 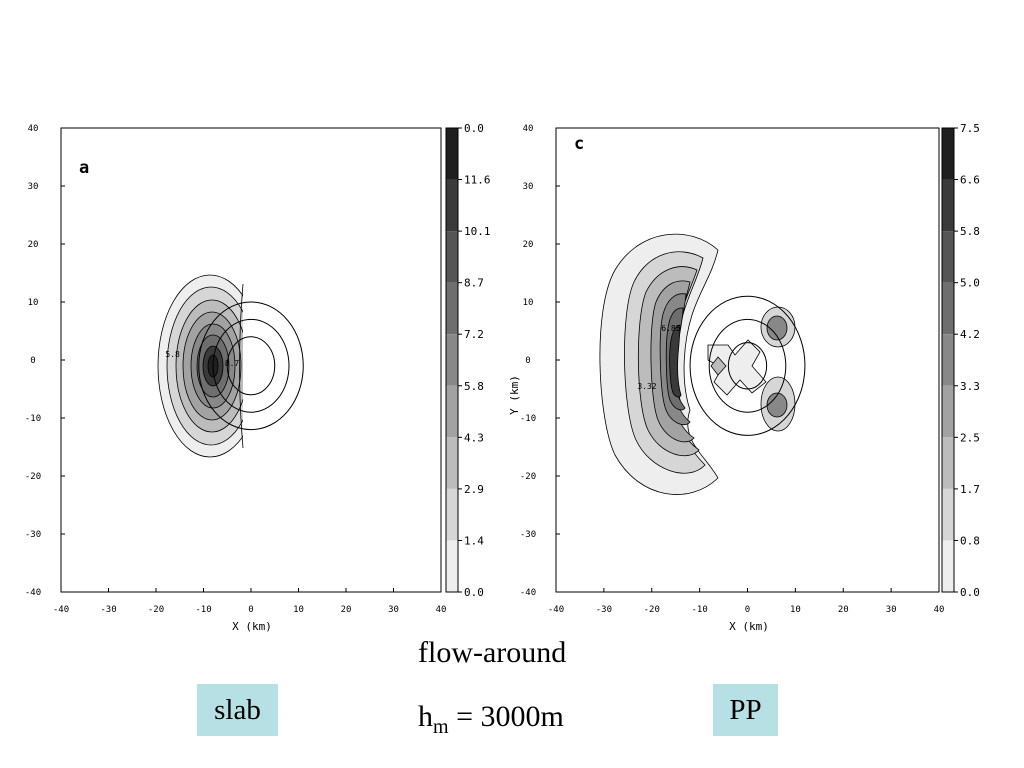 I want to click on mountain-height-caption: hm = 3000m, so click(x=491, y=719).